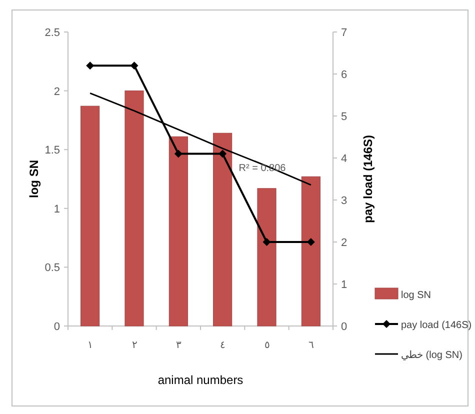  Describe the element at coordinates (344, 243) in the screenshot. I see `y2-tick-label: 2` at that location.